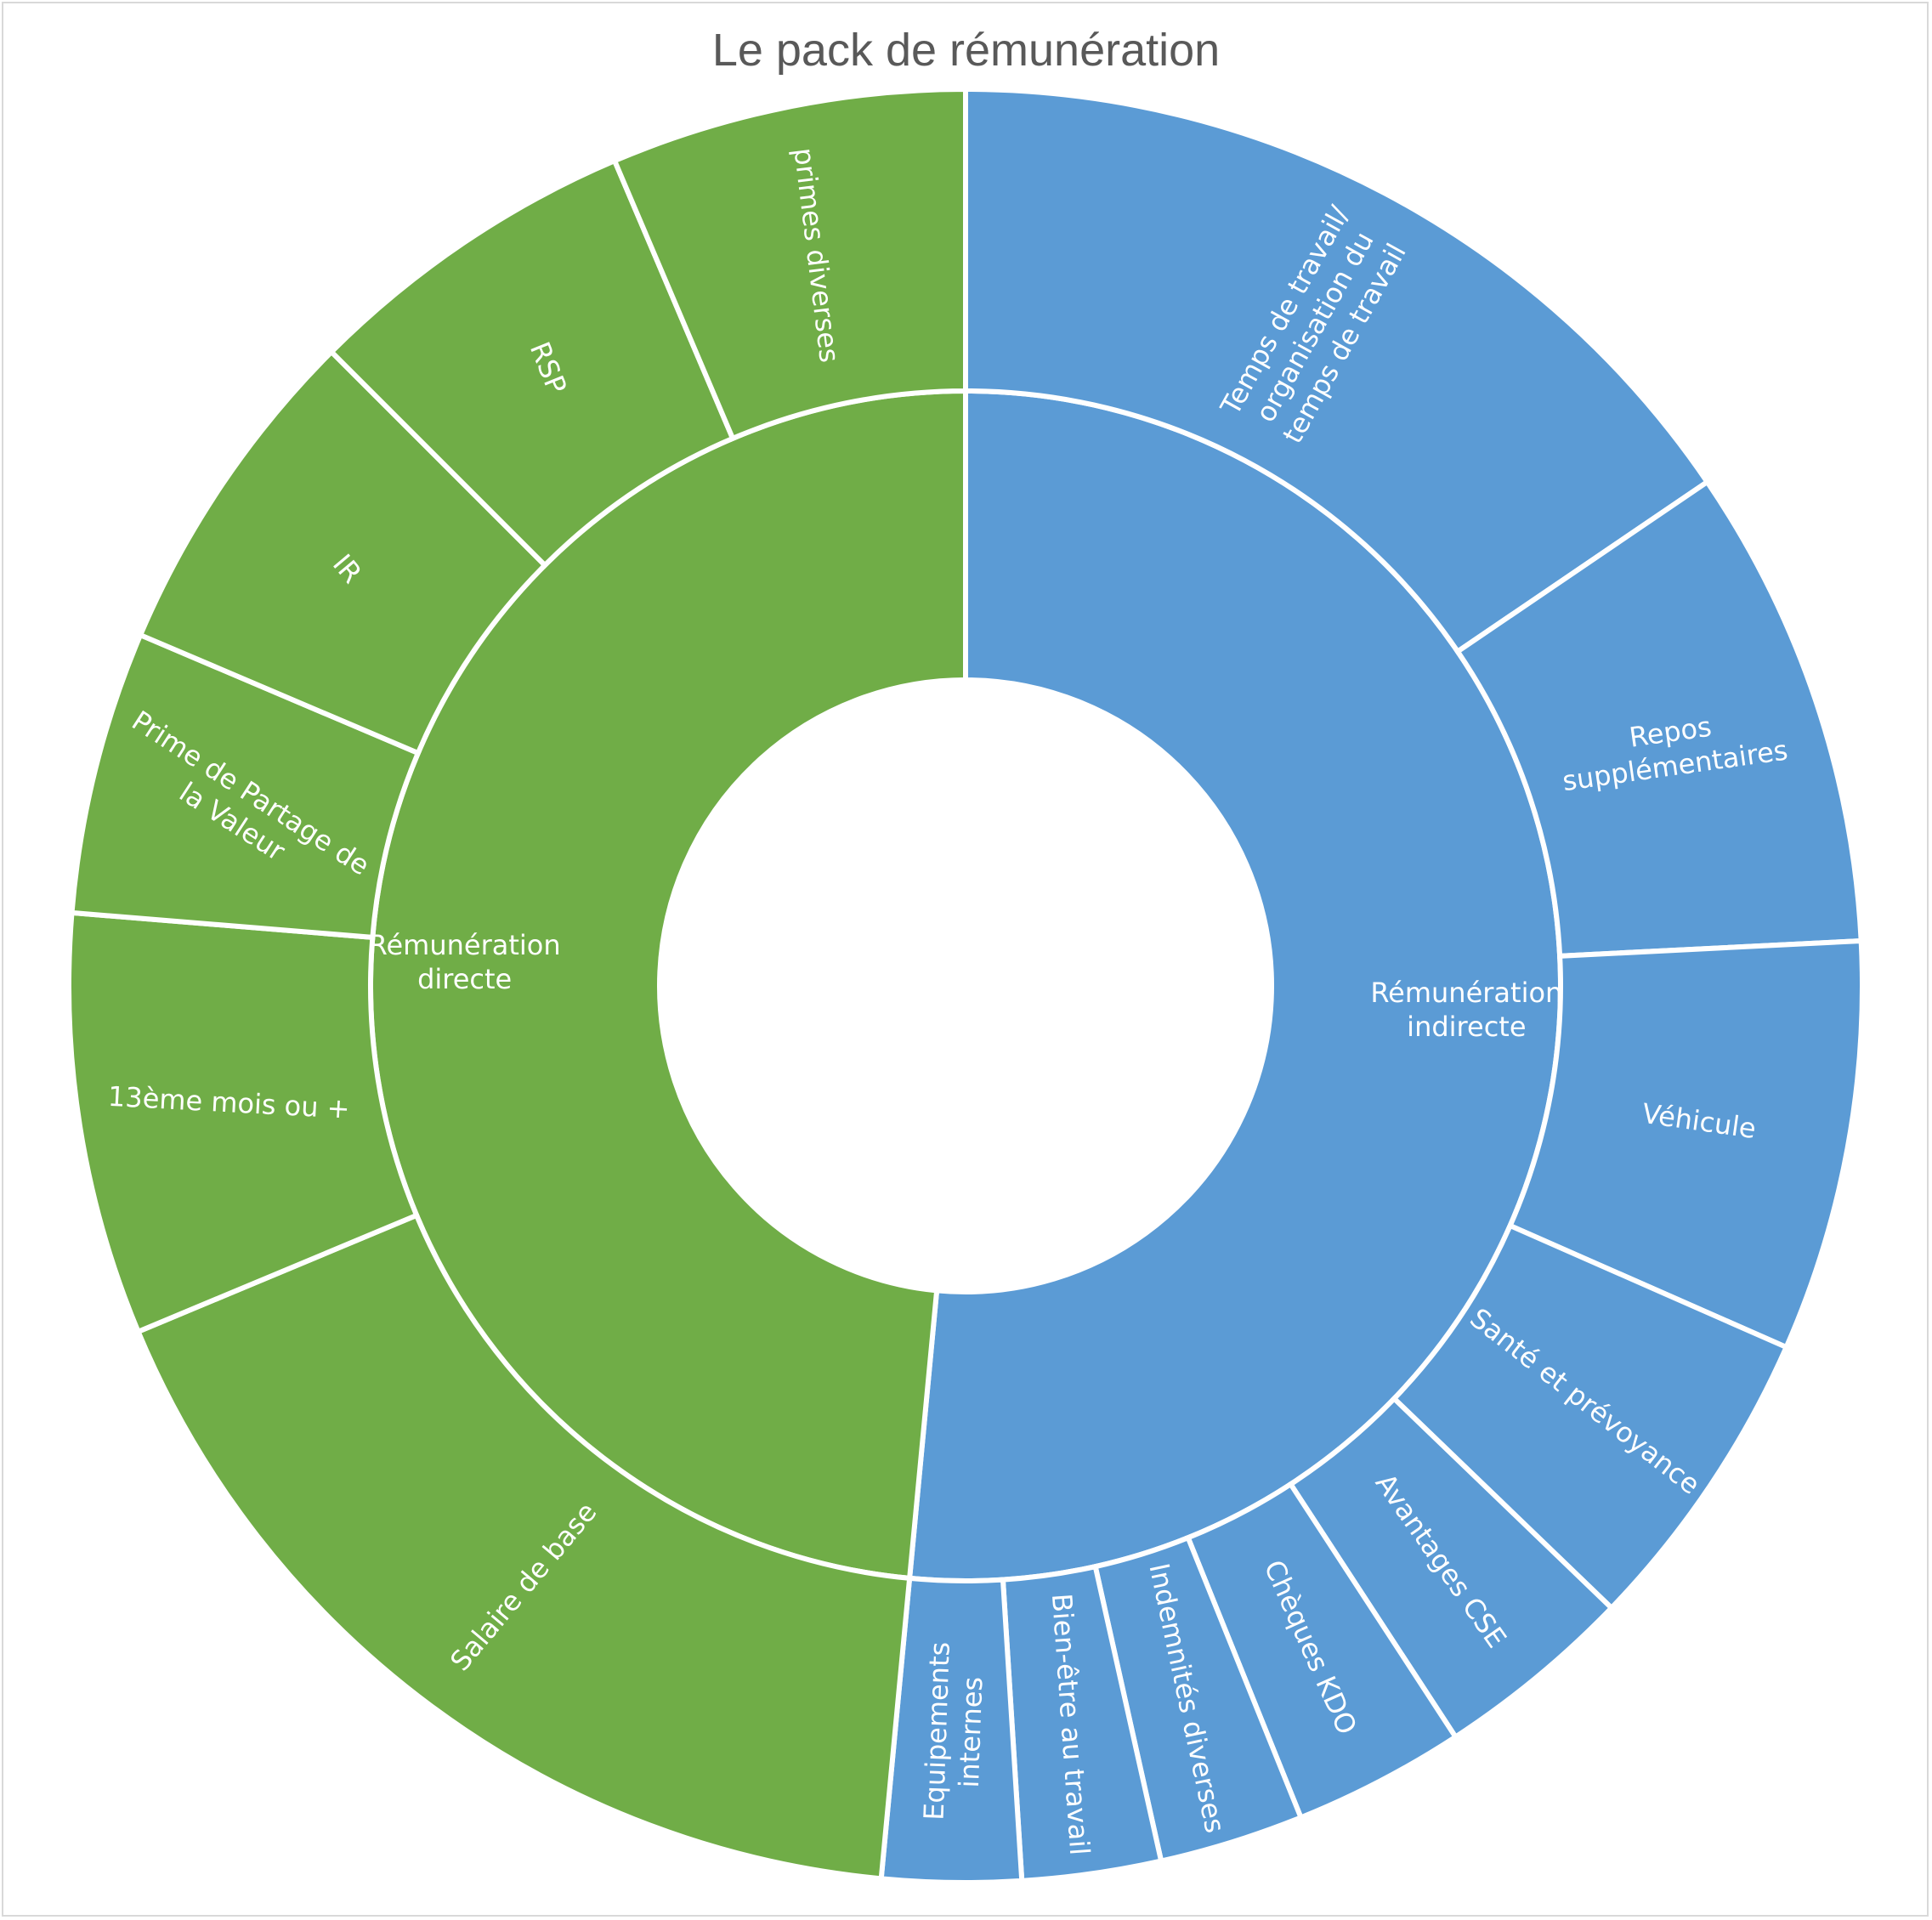 The height and width of the screenshot is (1920, 1932). What do you see at coordinates (954, 1731) in the screenshot?
I see `label-equipements-internes: Equipementsinternes` at bounding box center [954, 1731].